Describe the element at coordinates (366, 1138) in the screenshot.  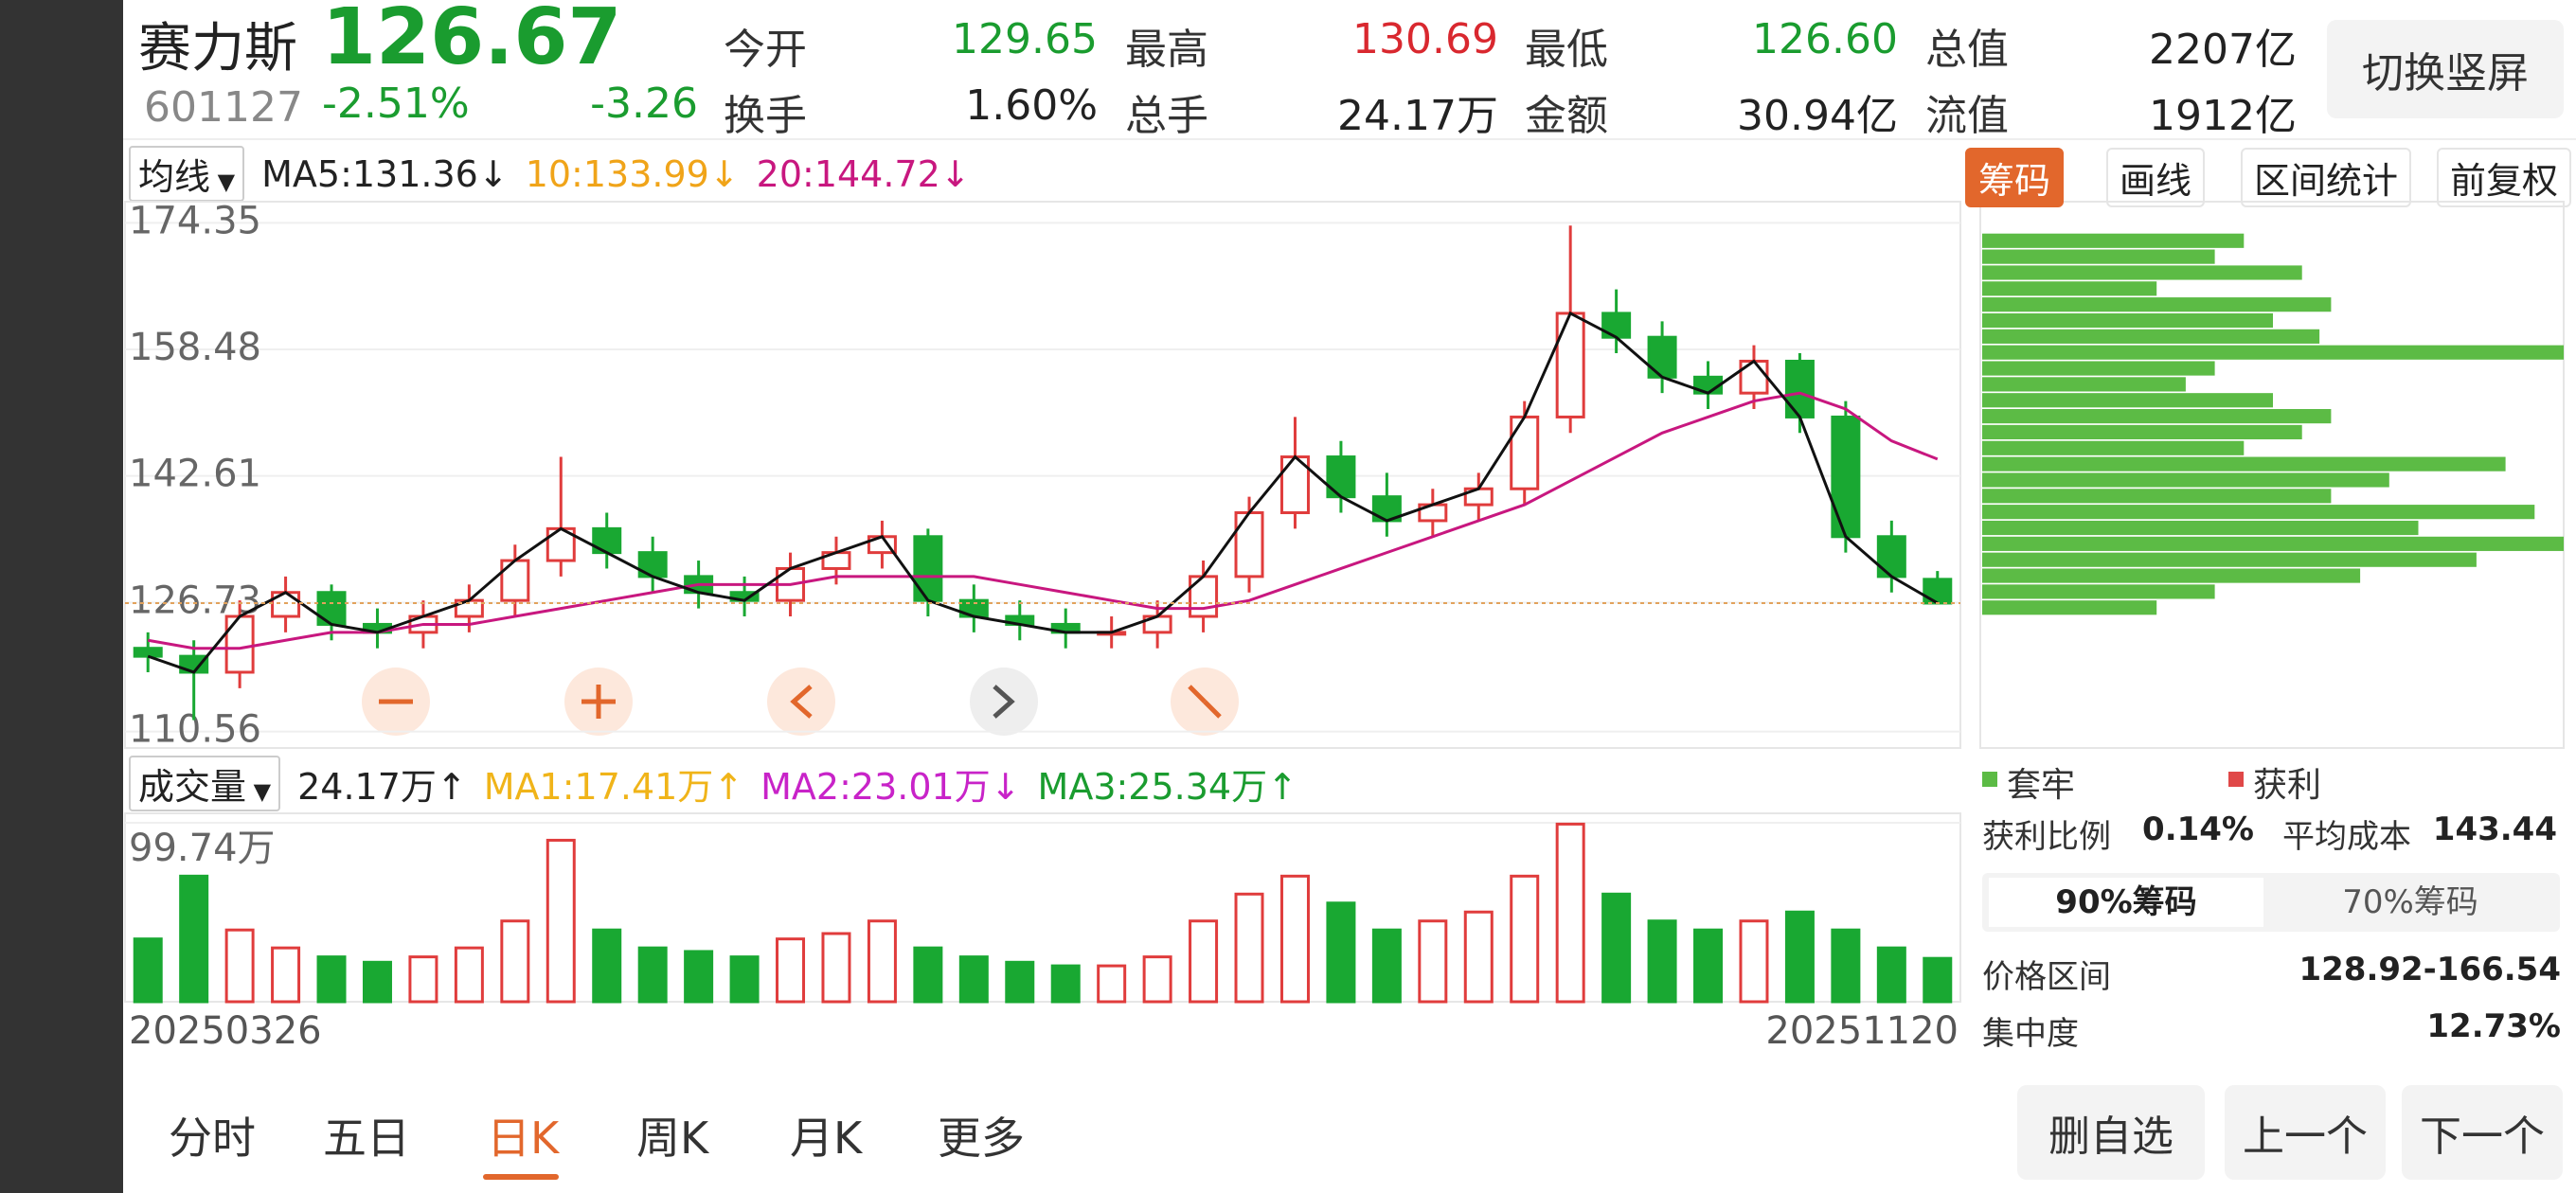
I see `period-tab: 五日` at that location.